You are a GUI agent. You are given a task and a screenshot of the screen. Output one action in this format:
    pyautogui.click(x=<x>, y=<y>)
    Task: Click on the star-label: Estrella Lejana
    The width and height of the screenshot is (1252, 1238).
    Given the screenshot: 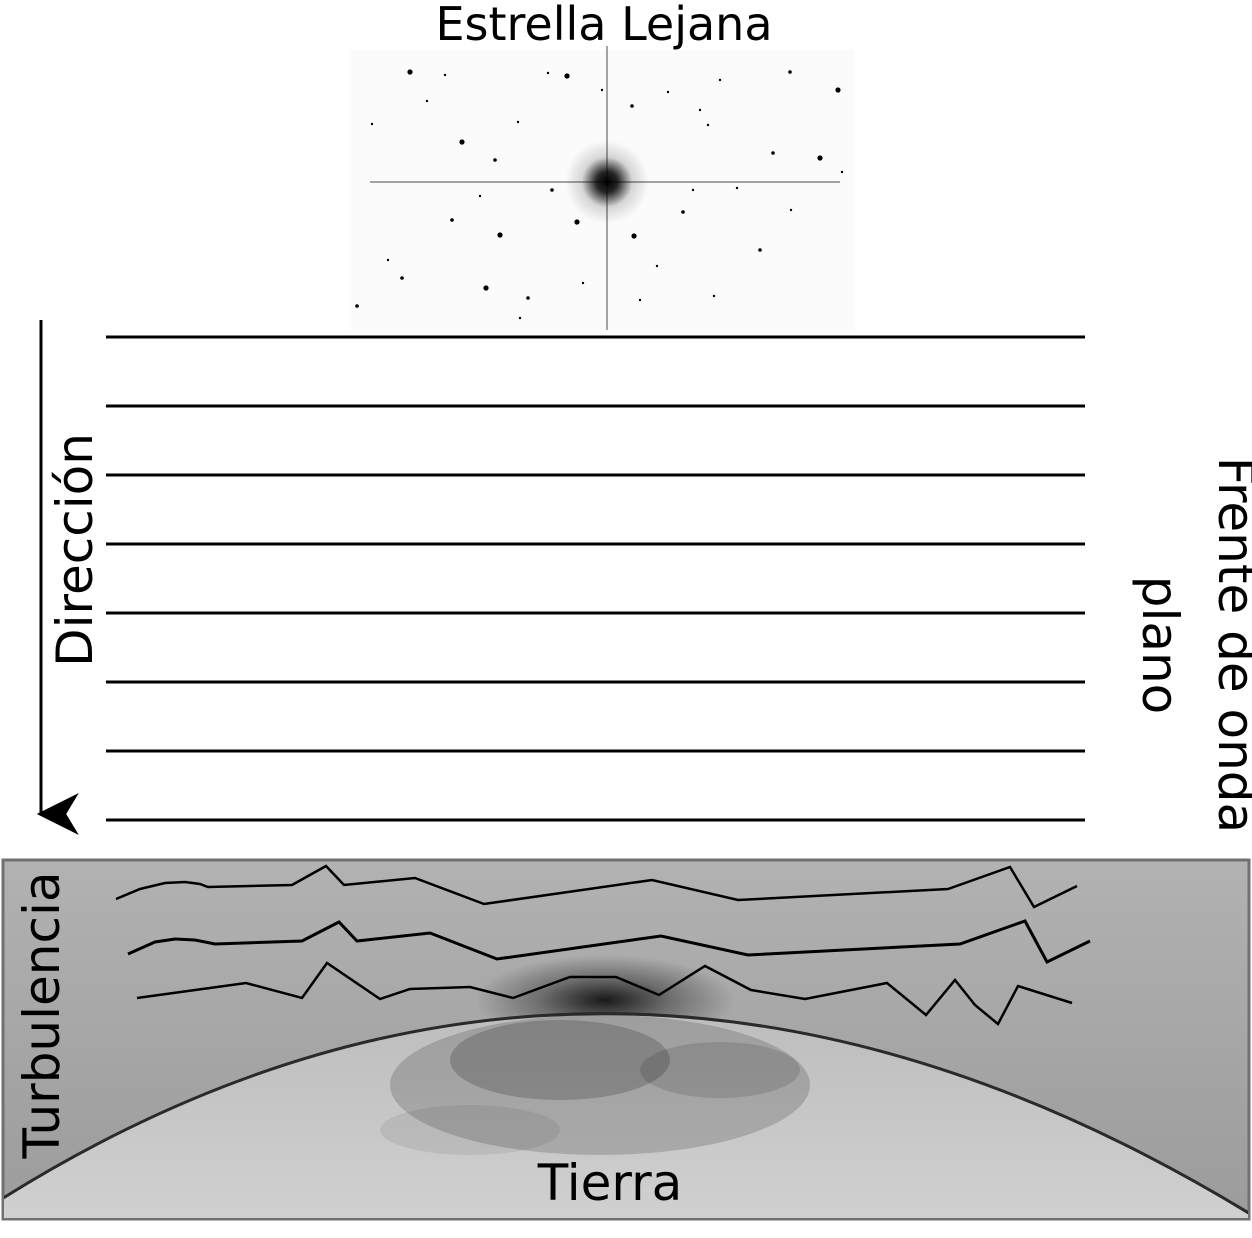 What is the action you would take?
    pyautogui.click(x=603, y=25)
    